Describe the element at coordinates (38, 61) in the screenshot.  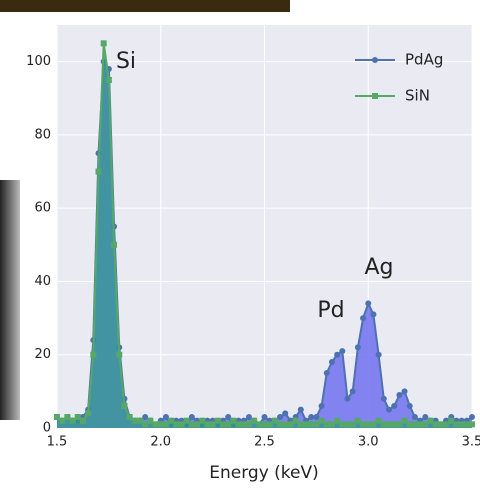
I see `y-tick-label: 100` at that location.